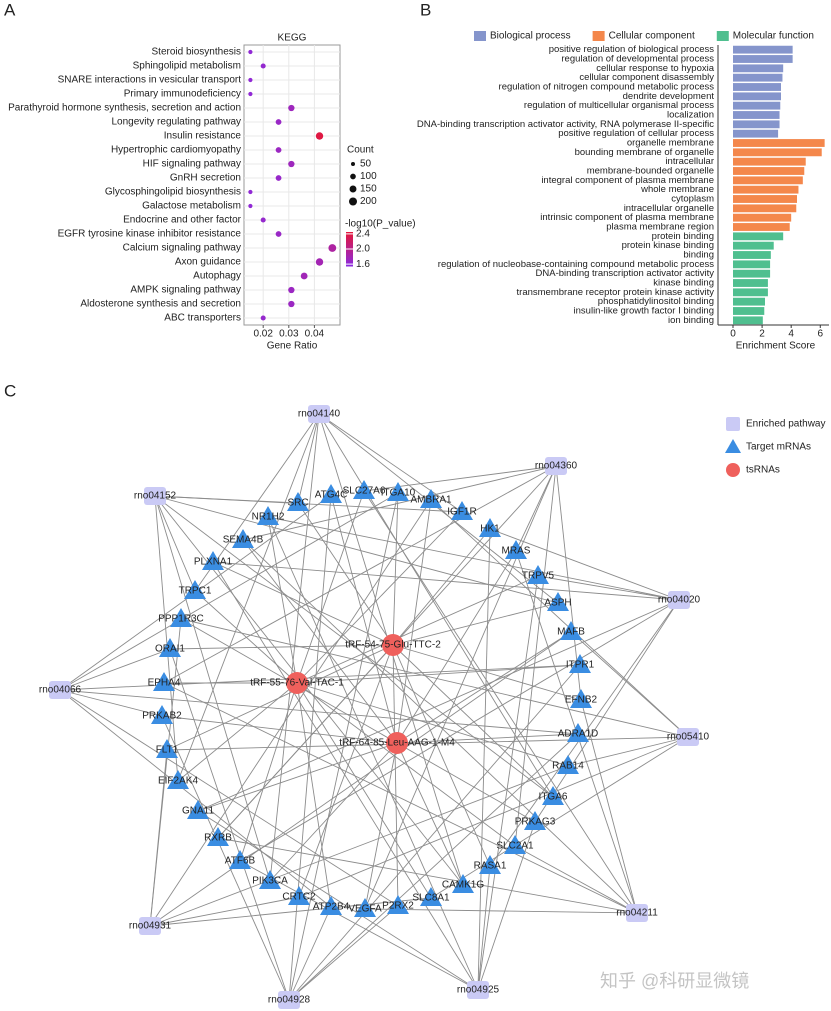  Describe the element at coordinates (627, 180) in the screenshot. I see `y-tick-label: integral component of plasma membrane` at that location.